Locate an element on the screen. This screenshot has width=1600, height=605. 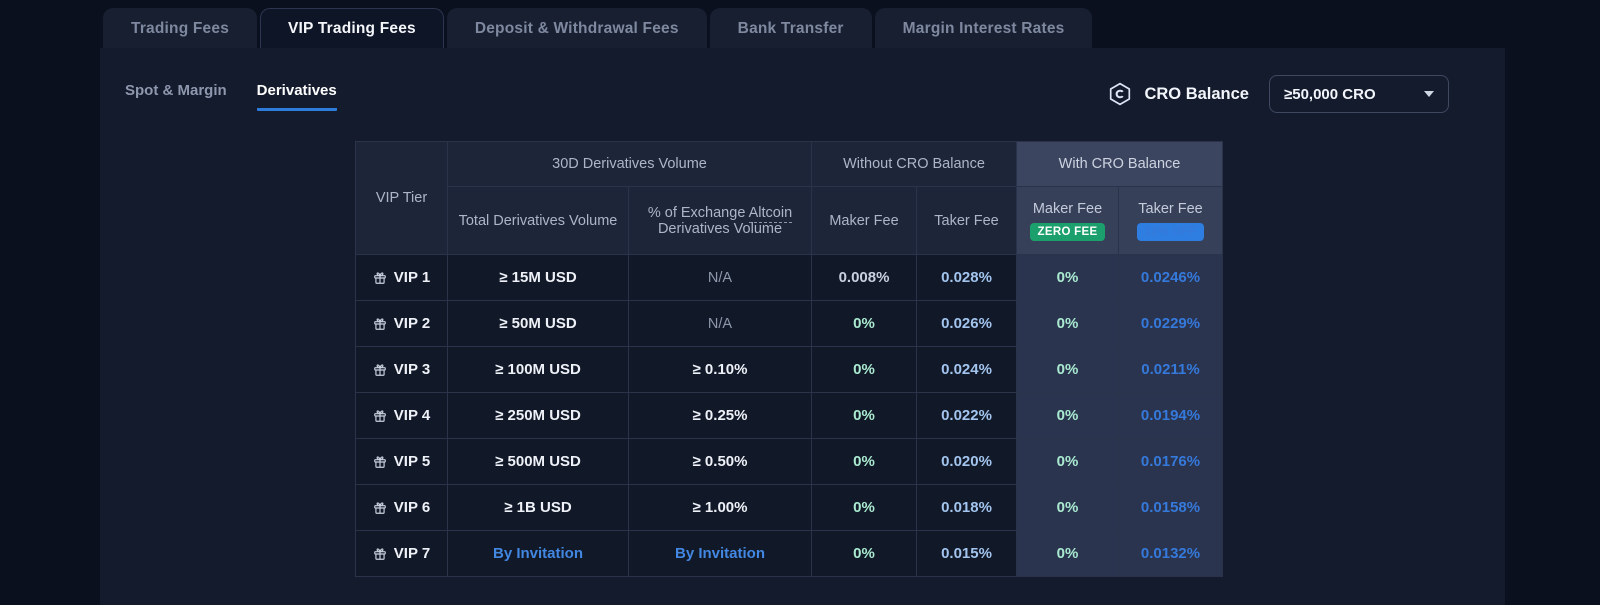
altcoin-volume-cell: ≥ 0.25% is located at coordinates (720, 415).